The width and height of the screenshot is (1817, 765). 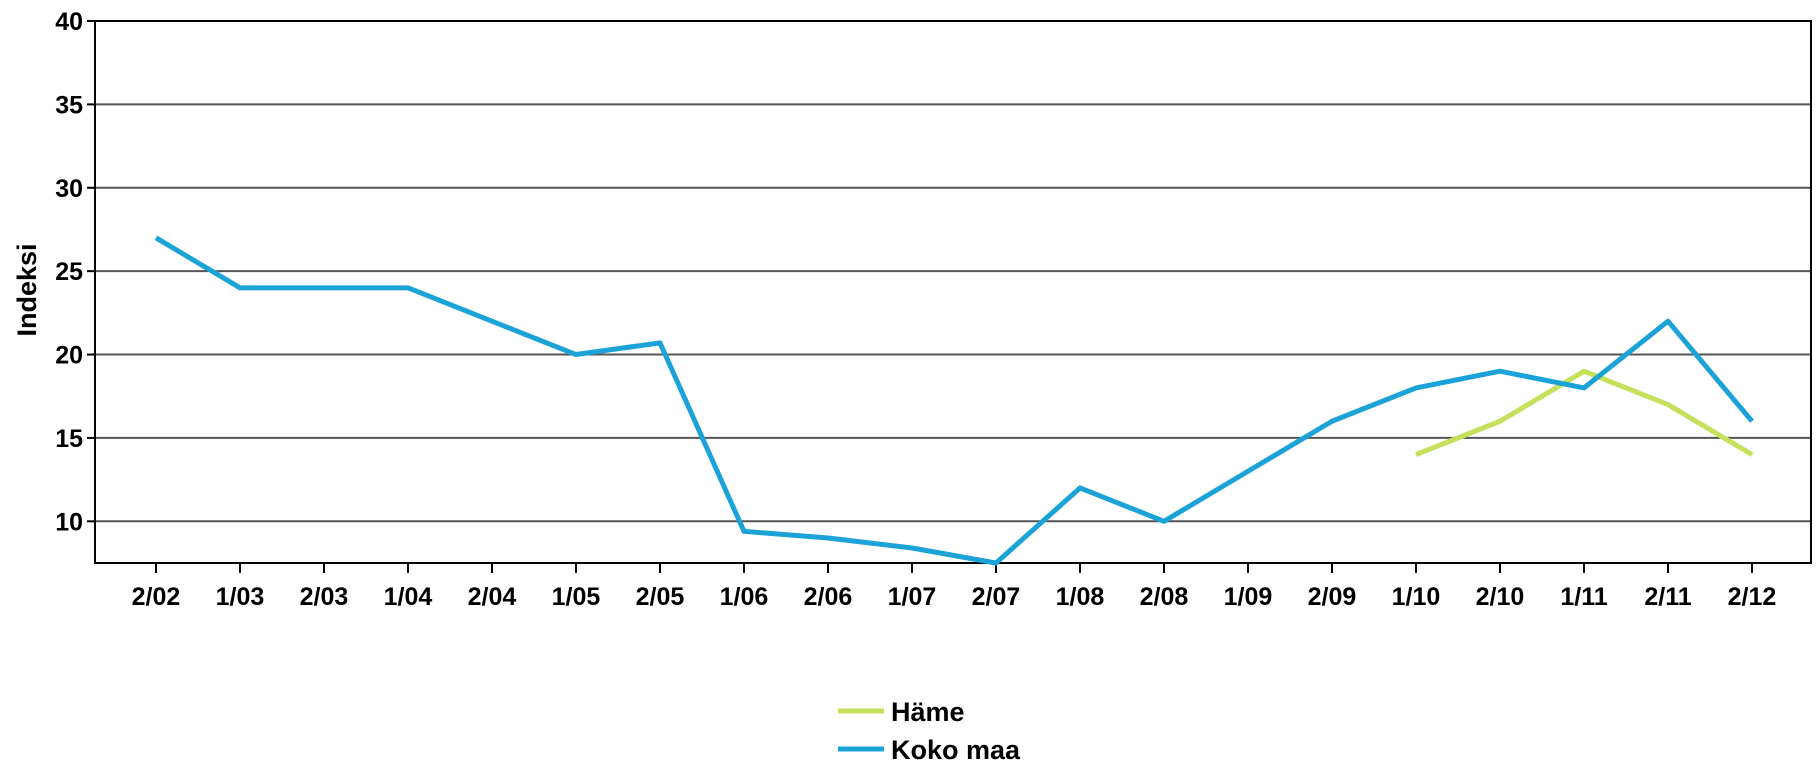 I want to click on series-line-h-me, so click(x=1584, y=412).